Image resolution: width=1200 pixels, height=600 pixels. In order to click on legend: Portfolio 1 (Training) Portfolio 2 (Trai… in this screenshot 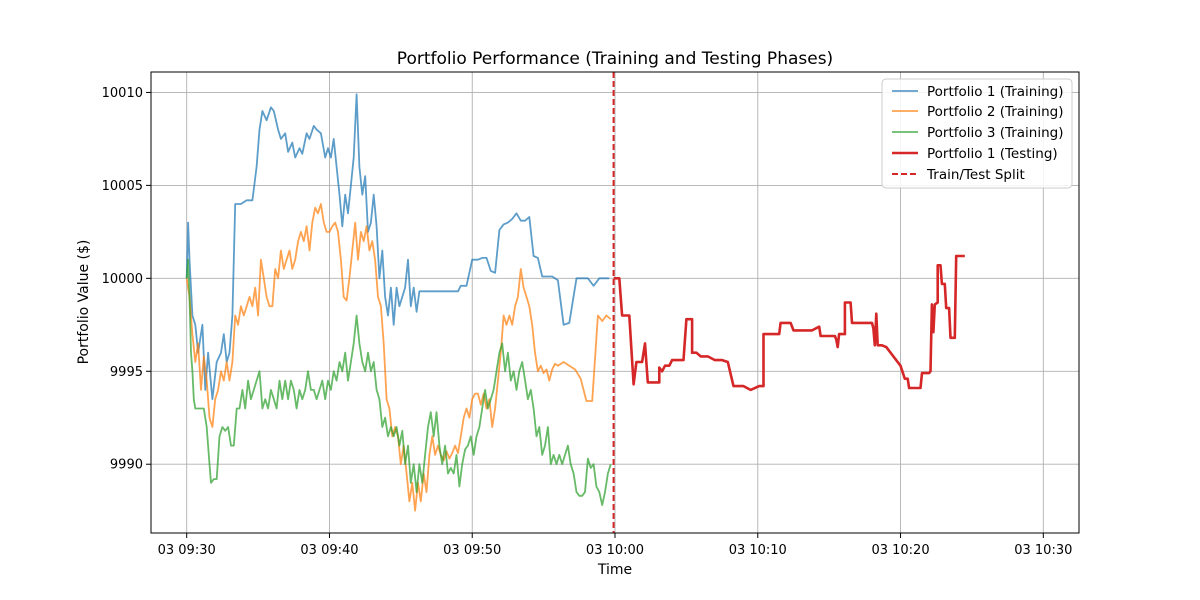, I will do `click(977, 133)`.